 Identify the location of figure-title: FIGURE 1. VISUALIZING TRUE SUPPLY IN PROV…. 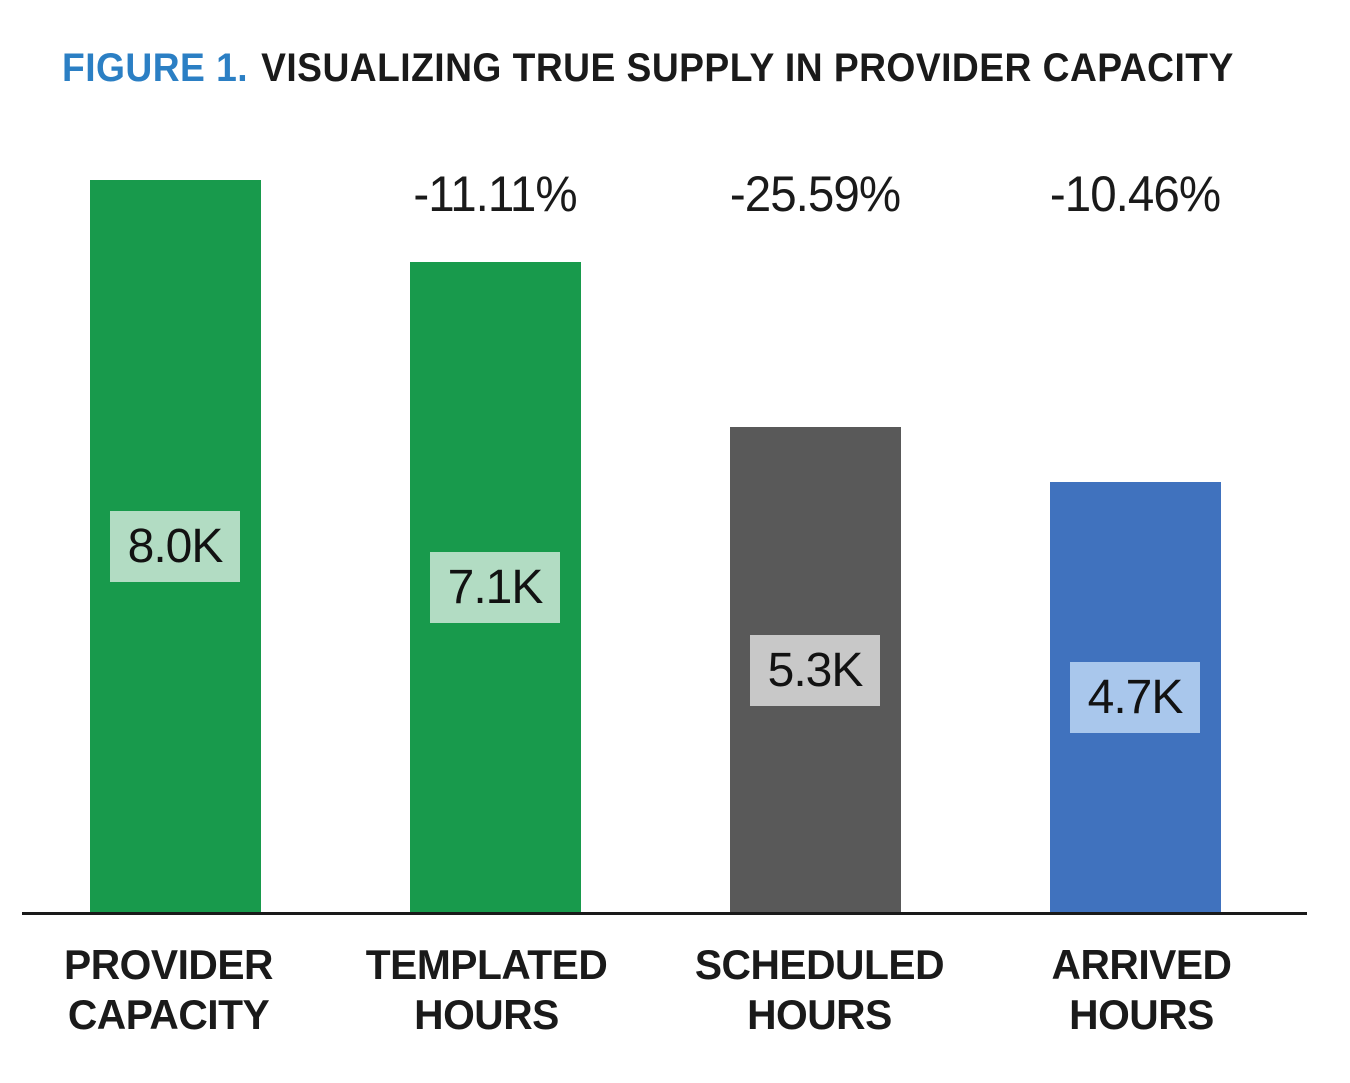
(648, 68).